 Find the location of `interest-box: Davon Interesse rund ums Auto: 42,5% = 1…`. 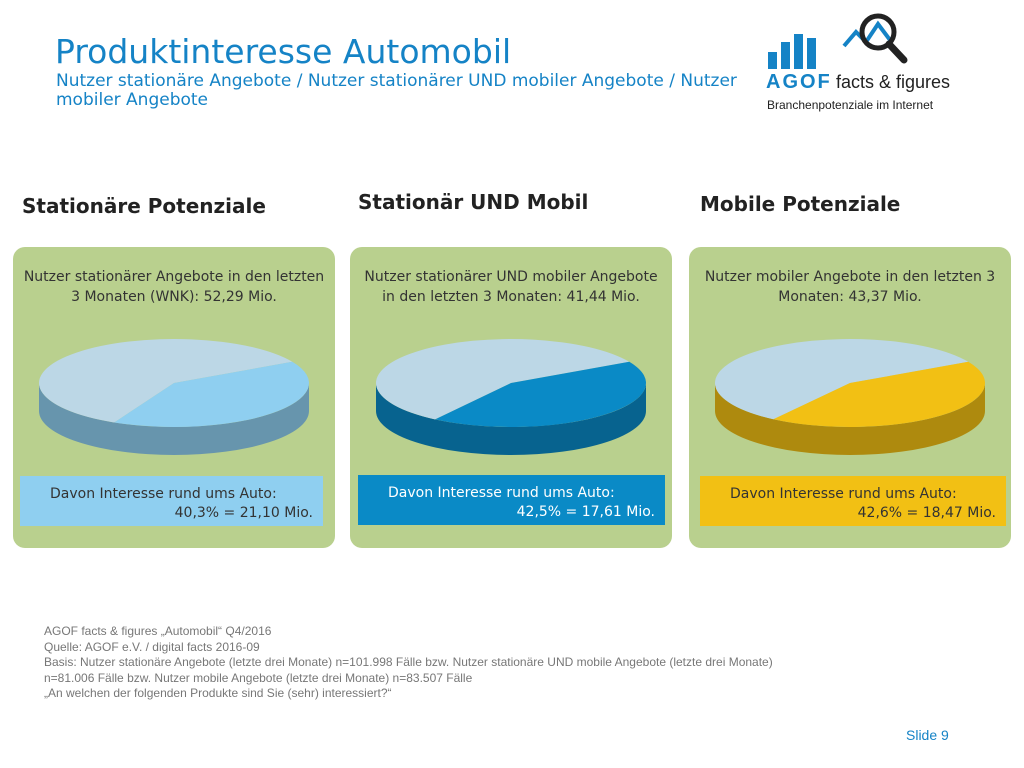

interest-box: Davon Interesse rund ums Auto: 42,5% = 1… is located at coordinates (511, 500).